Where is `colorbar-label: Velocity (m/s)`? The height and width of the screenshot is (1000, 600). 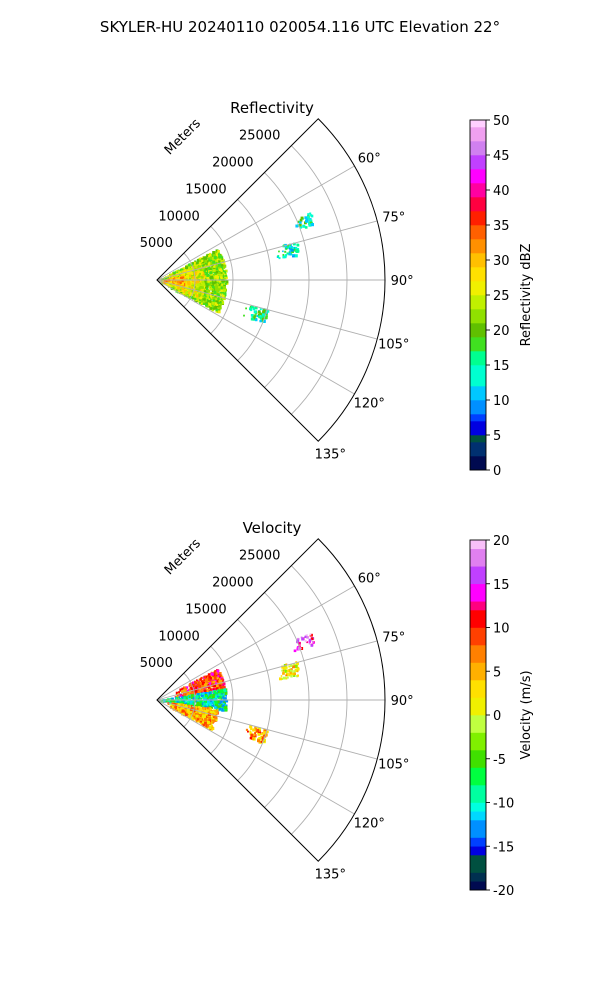
colorbar-label: Velocity (m/s) is located at coordinates (526, 714).